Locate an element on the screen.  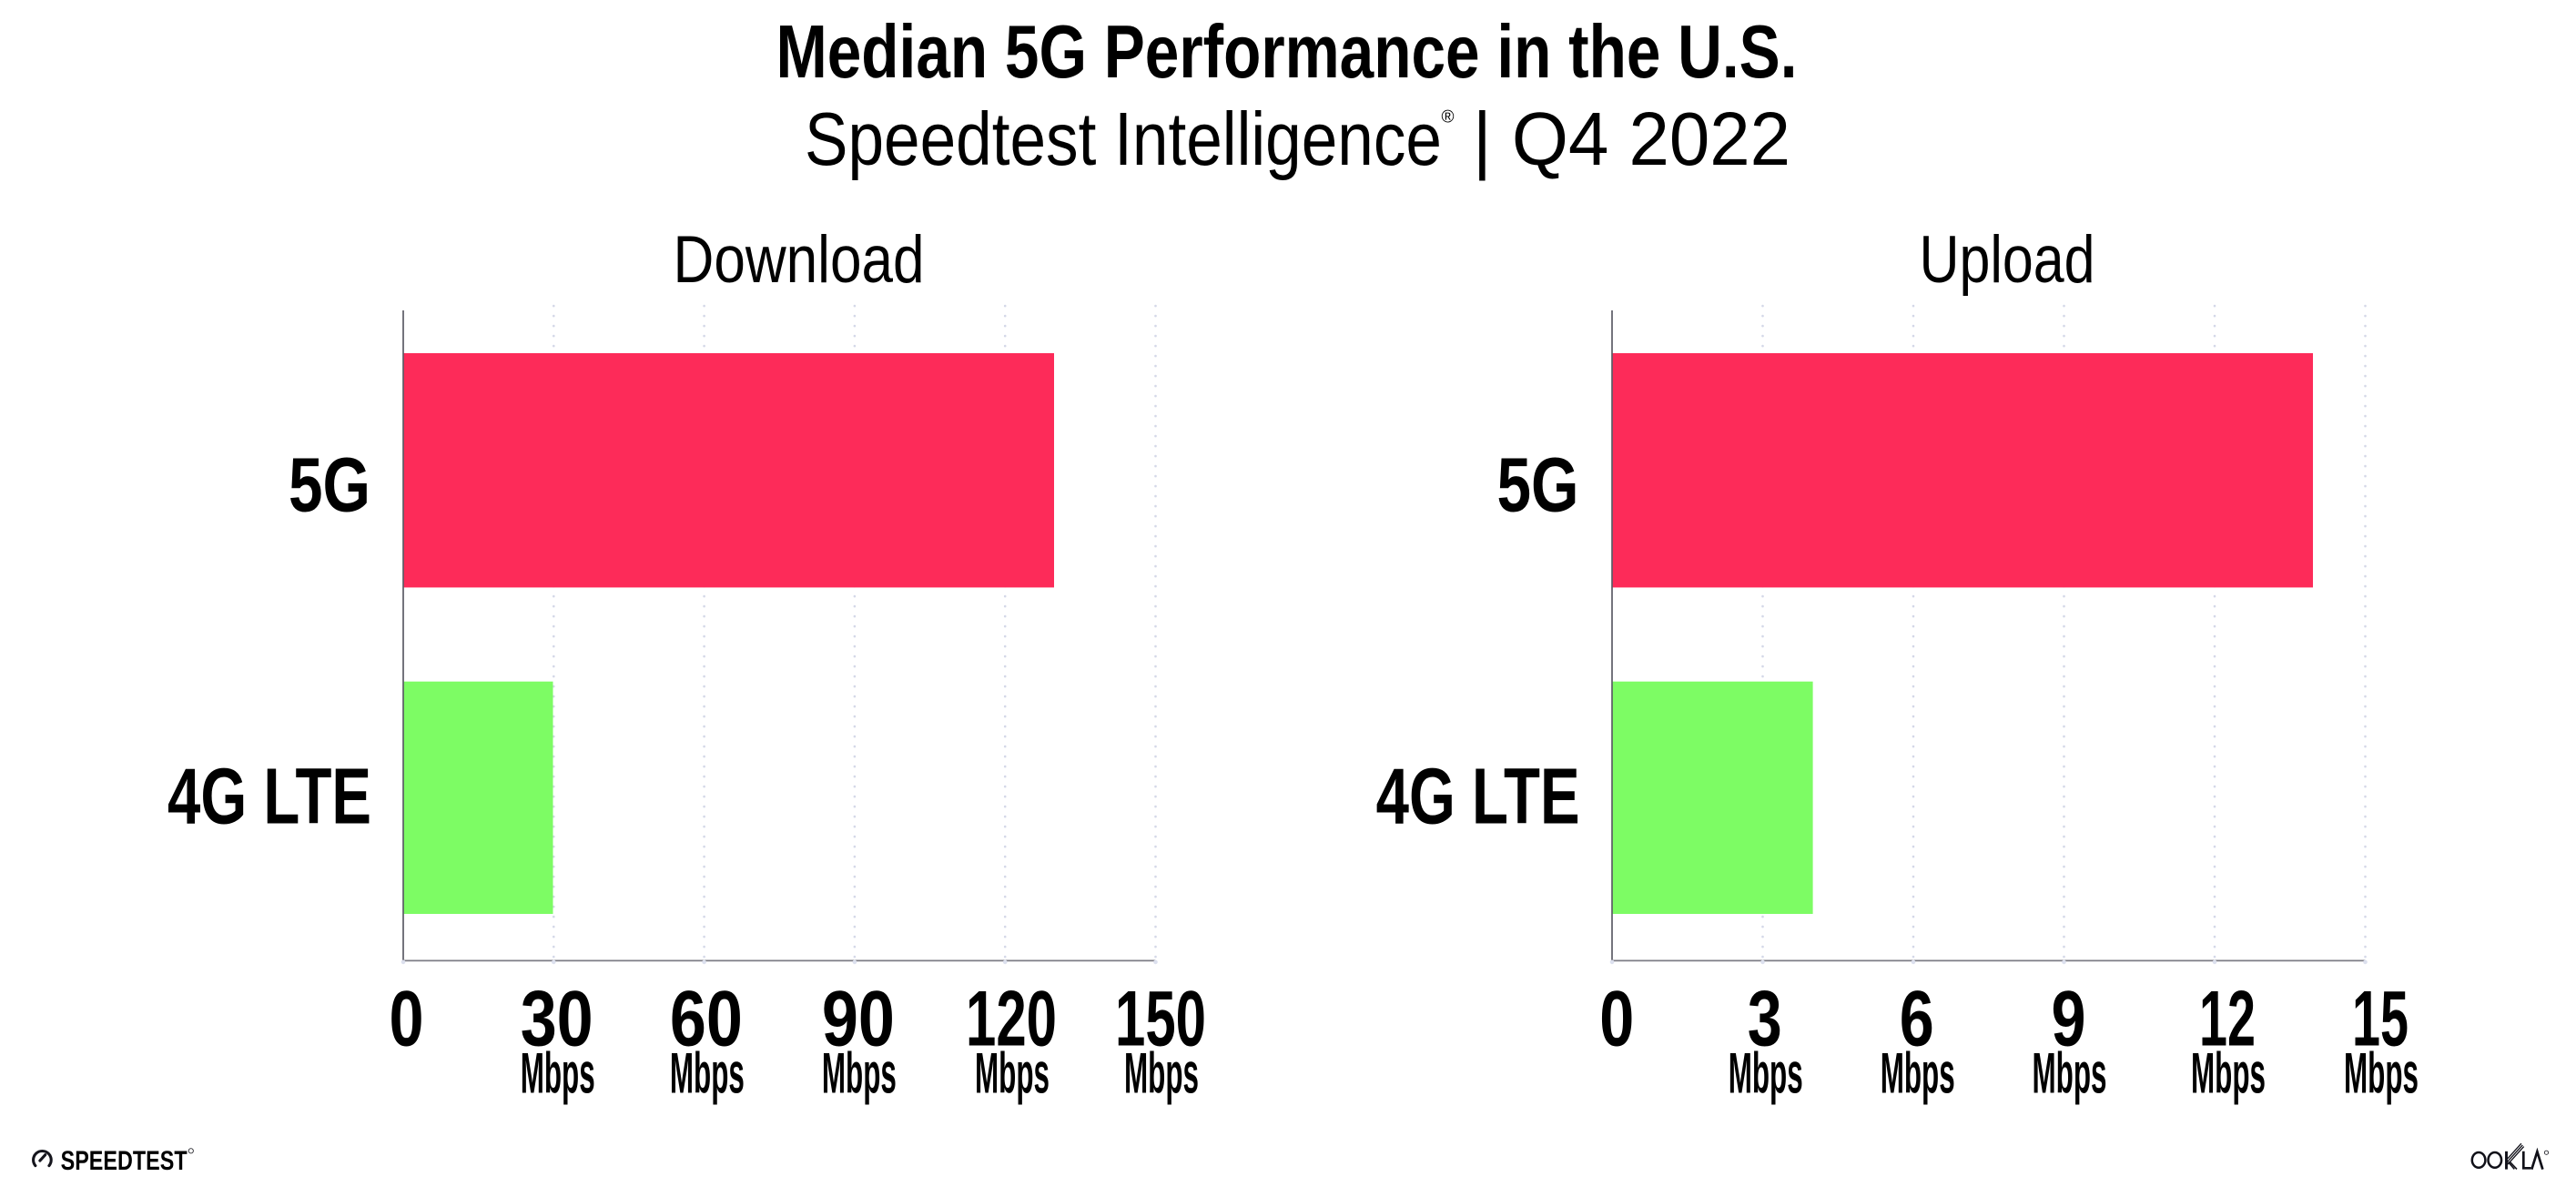
svg-text: 90 is located at coordinates (858, 1020).